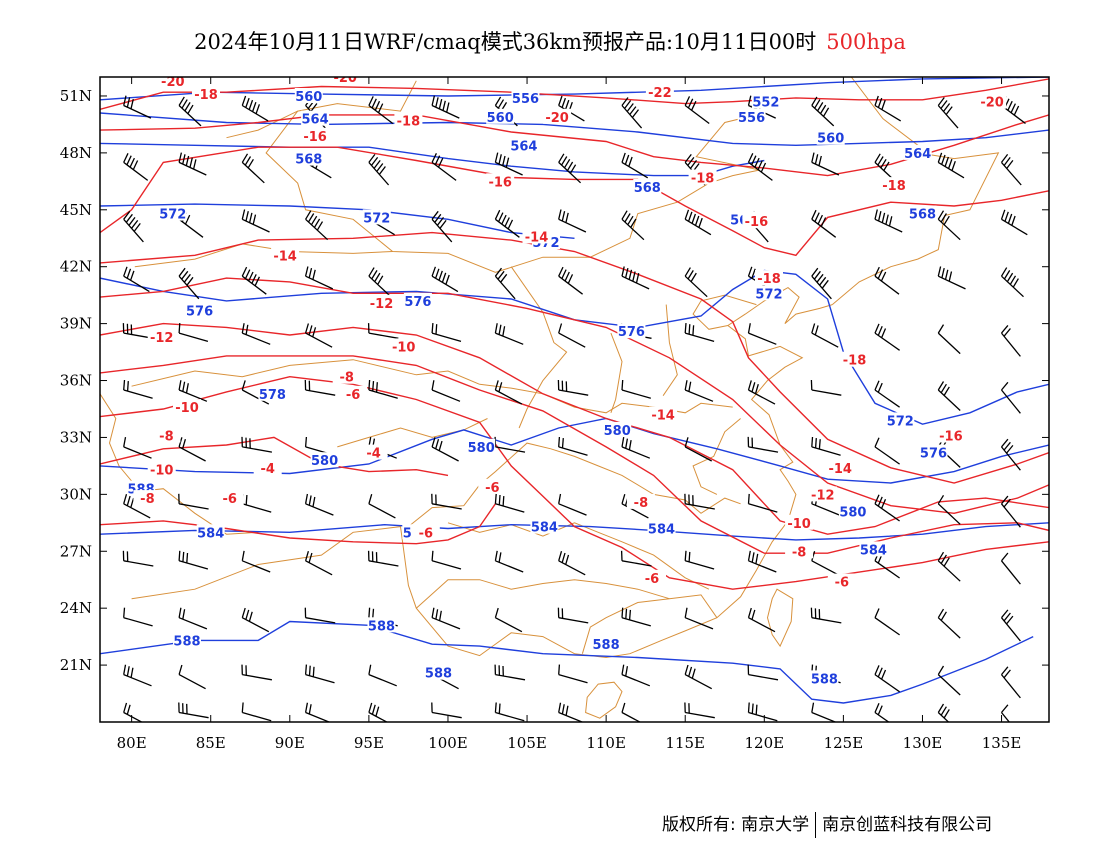 This screenshot has height=850, width=1100. I want to click on lon-tick-label: 80E, so click(132, 743).